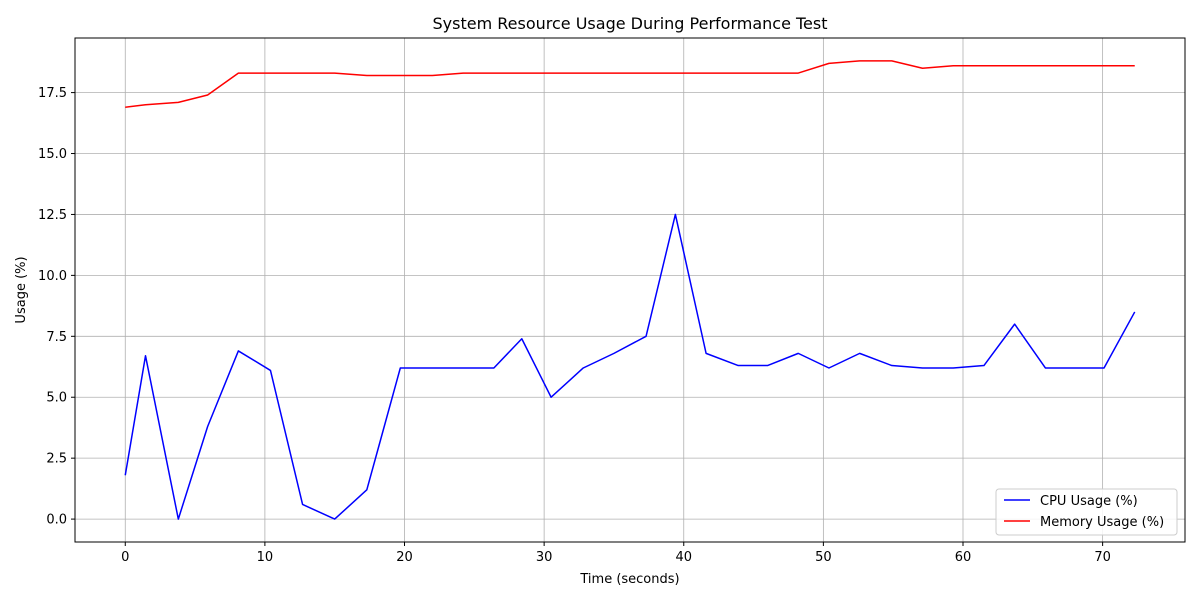 The width and height of the screenshot is (1200, 600). Describe the element at coordinates (56, 398) in the screenshot. I see `y-tick-label: 5.0` at that location.